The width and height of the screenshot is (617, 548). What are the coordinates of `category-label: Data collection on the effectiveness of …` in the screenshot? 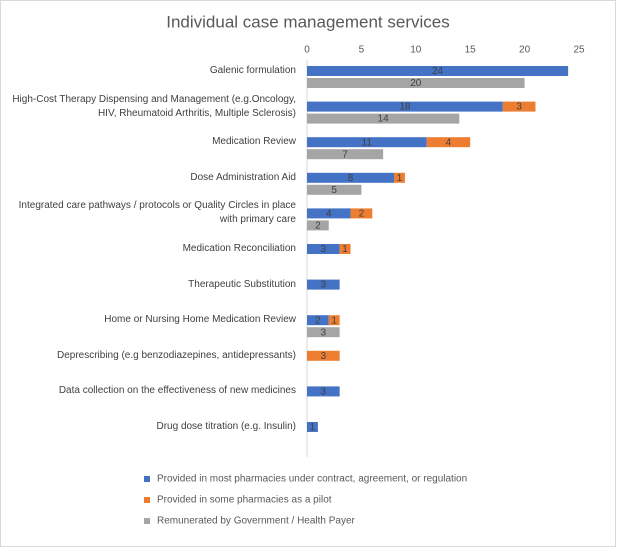 It's located at (177, 391).